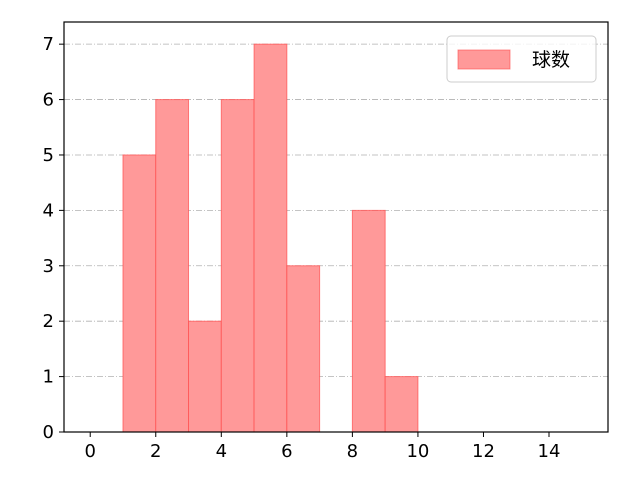  I want to click on x-tick-label: 10, so click(417, 451).